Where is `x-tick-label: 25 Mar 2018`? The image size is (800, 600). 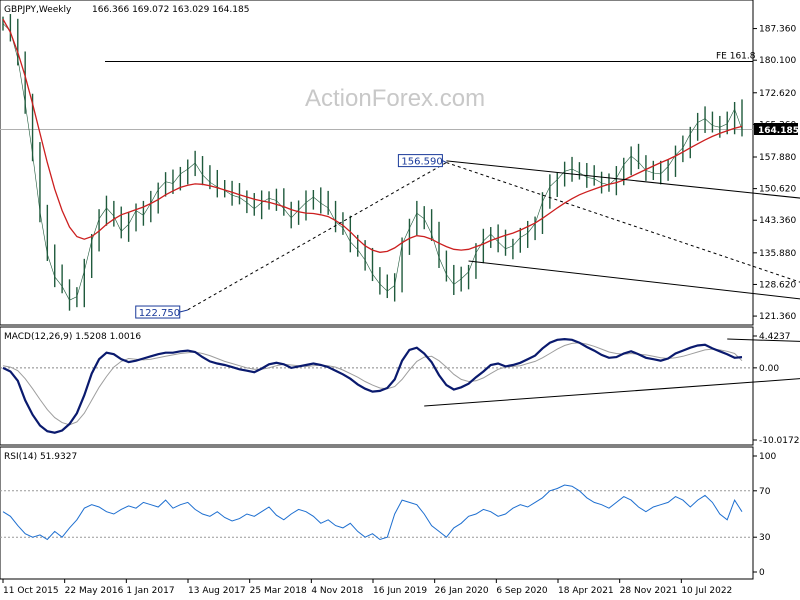
x-tick-label: 25 Mar 2018 is located at coordinates (278, 591).